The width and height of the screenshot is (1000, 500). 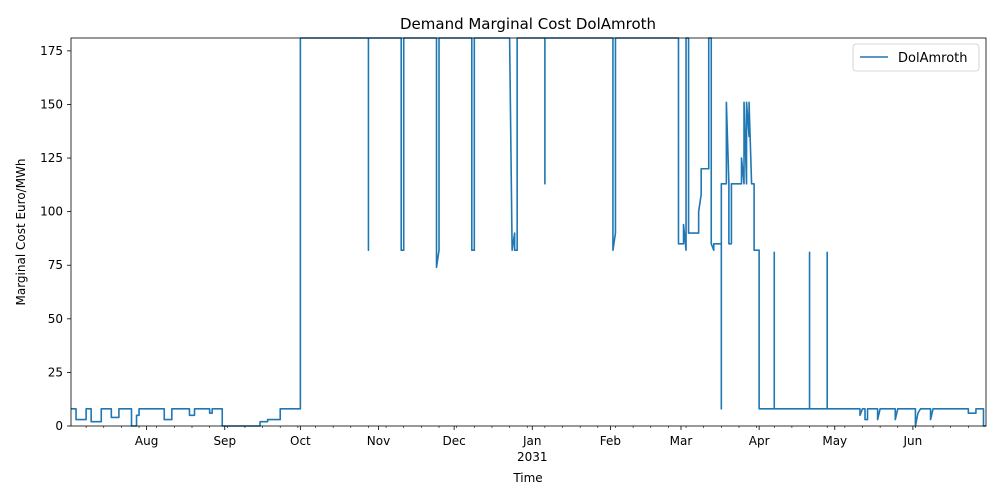 I want to click on y-axis-label: Marginal Cost Euro/MWh, so click(x=21, y=231).